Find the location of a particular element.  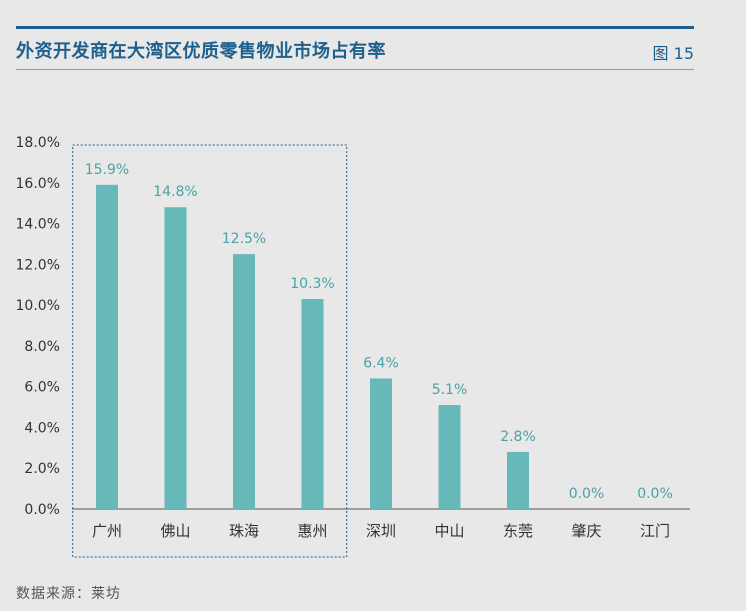

chart-title: 外资开发商在大湾区优质零售物业市场占有率 is located at coordinates (201, 51).